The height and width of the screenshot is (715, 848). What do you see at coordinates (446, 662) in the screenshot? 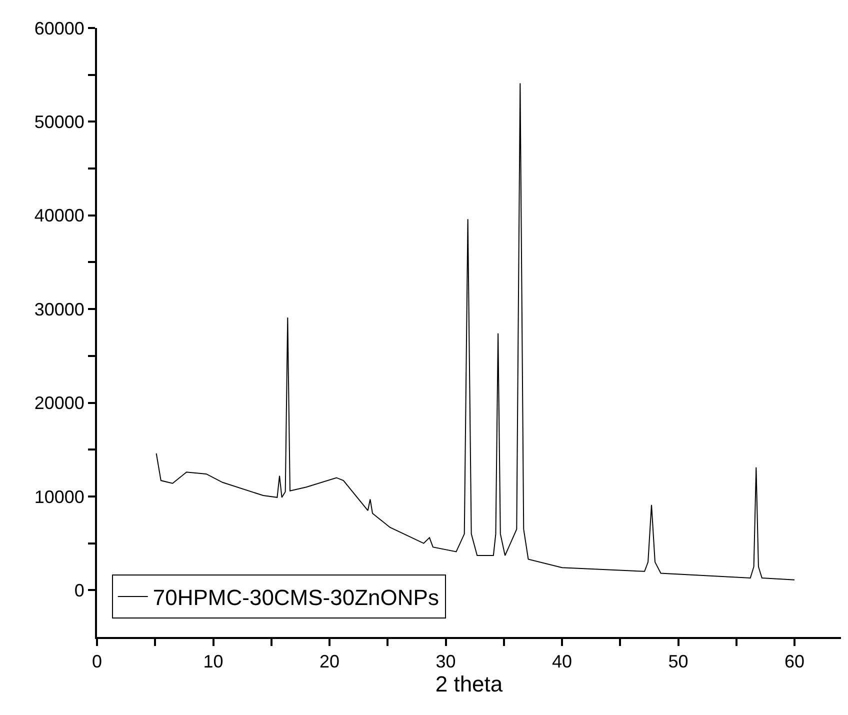
I see `x-tick-label: 30` at bounding box center [446, 662].